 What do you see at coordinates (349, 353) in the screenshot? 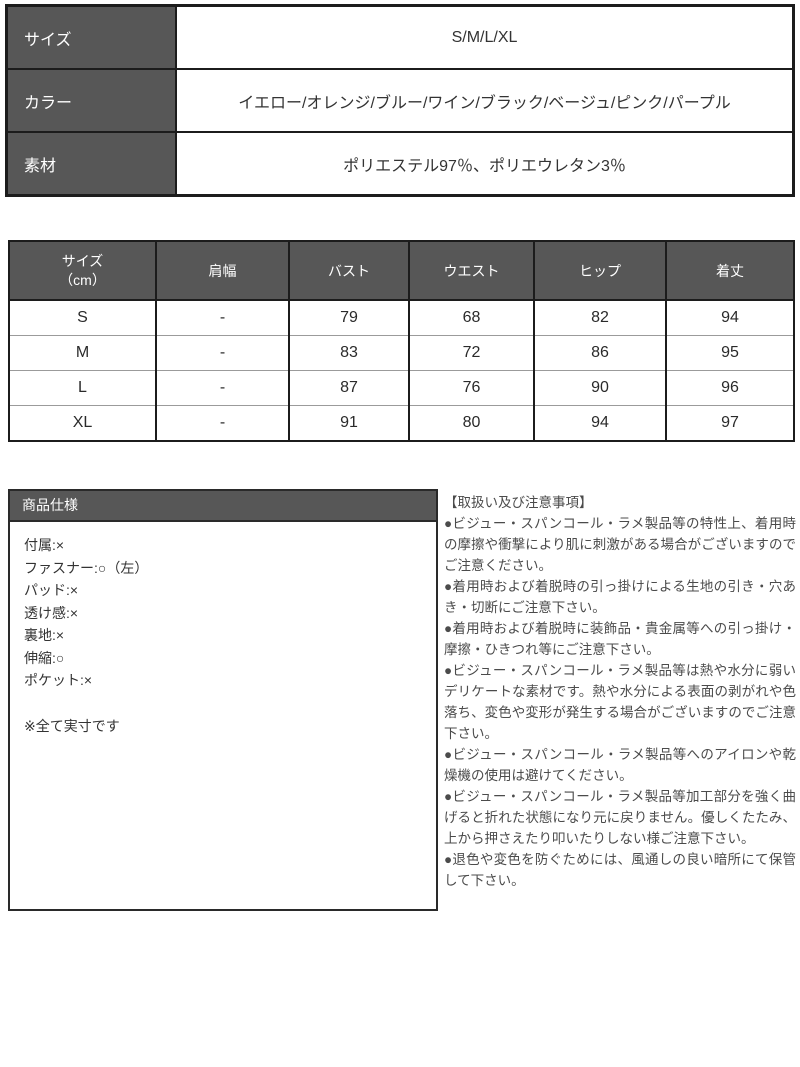
I see `bust-value: 83` at bounding box center [349, 353].